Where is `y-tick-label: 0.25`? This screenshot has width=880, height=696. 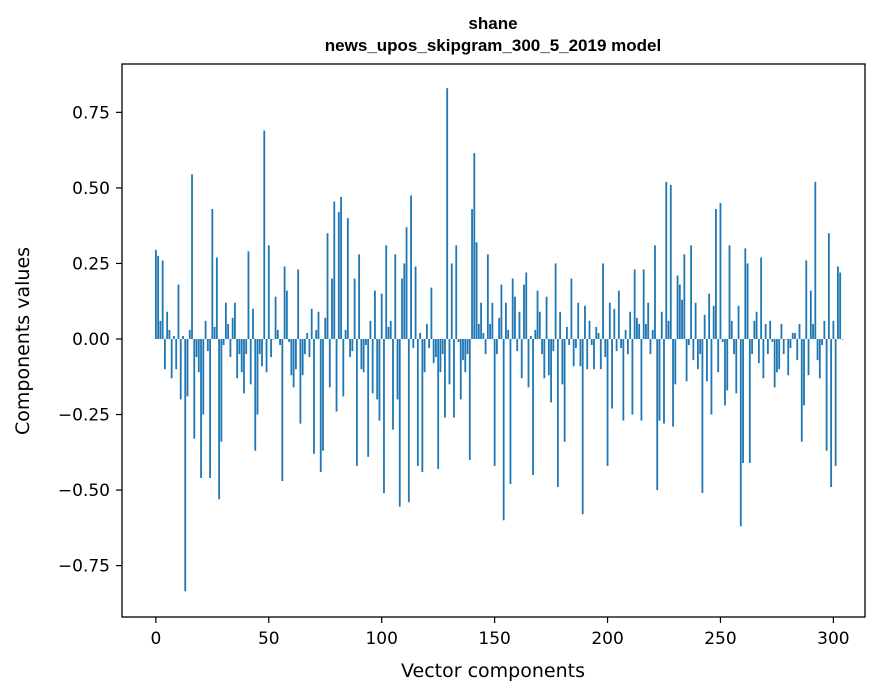
y-tick-label: 0.25 is located at coordinates (91, 264).